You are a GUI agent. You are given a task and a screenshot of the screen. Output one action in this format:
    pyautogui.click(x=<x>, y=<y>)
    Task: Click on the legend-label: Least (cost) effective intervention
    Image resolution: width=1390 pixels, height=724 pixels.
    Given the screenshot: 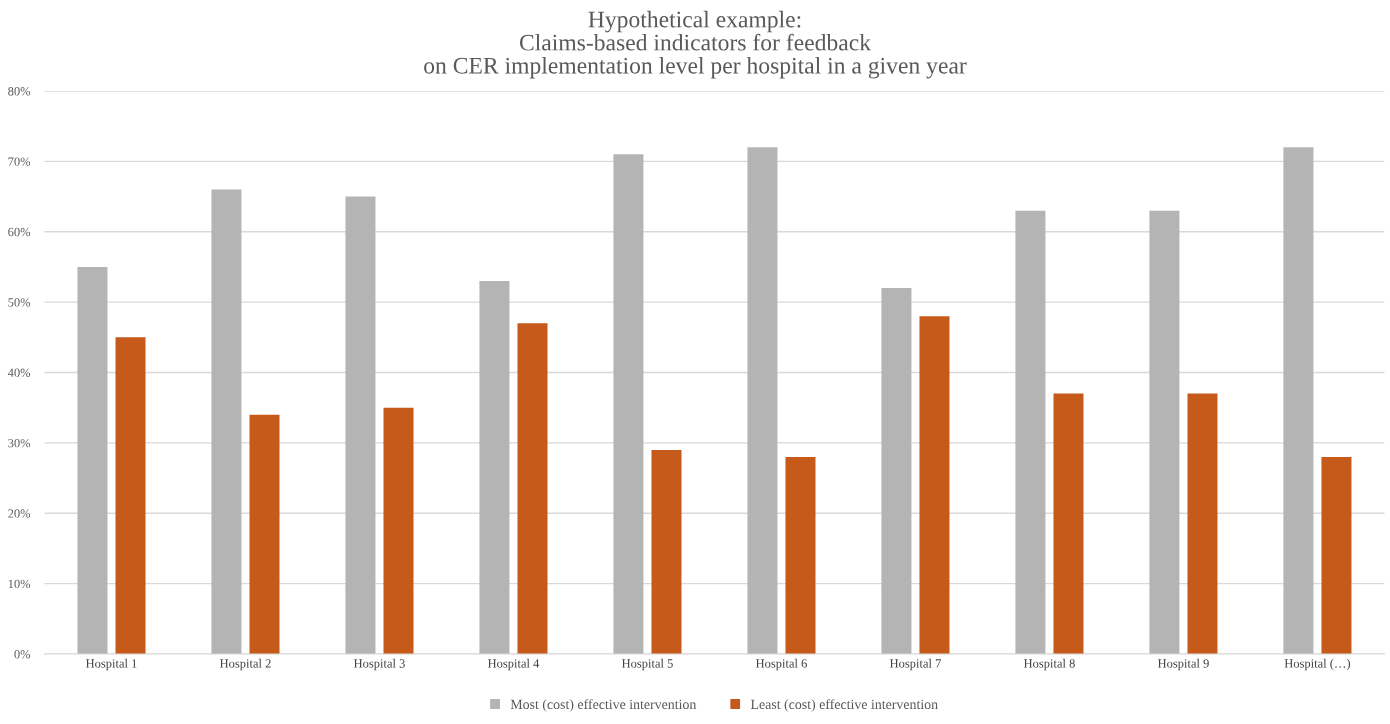 What is the action you would take?
    pyautogui.click(x=844, y=705)
    